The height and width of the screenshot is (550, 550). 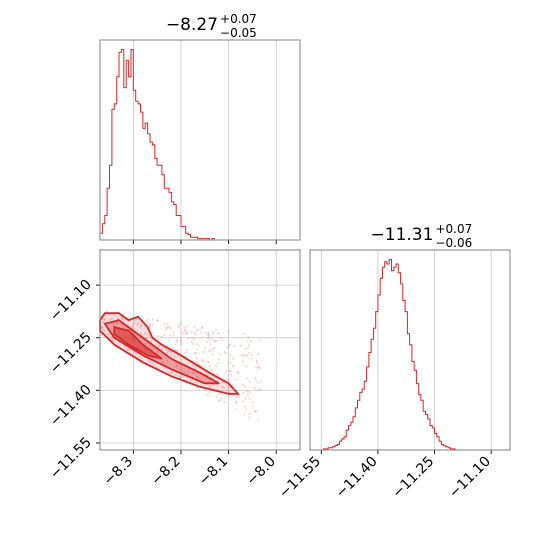 I want to click on y-tick-label-0: −11.10, so click(x=71, y=301).